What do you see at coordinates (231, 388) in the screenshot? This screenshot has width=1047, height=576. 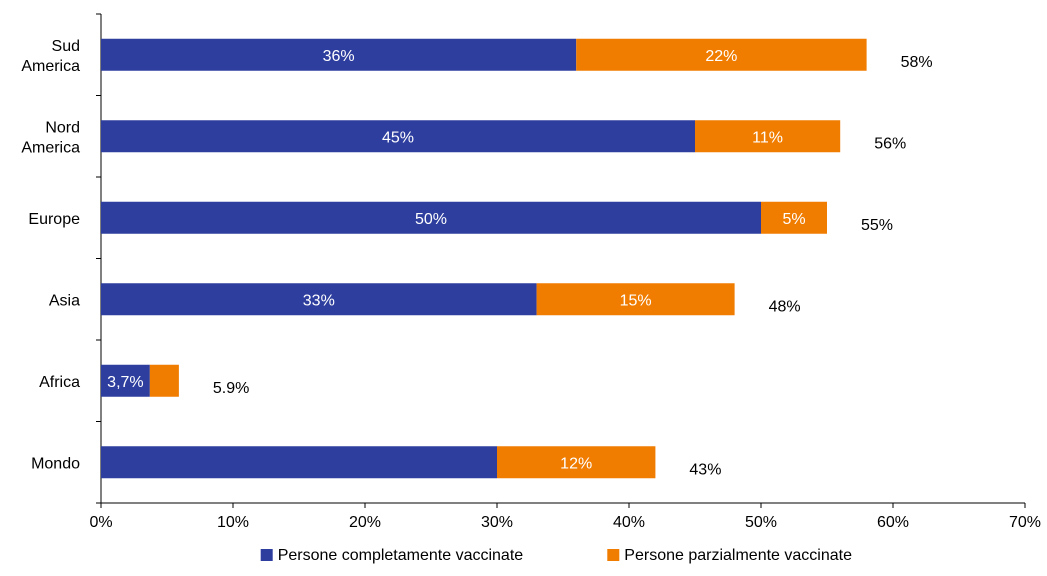 I see `total-value-label: 5.9%` at bounding box center [231, 388].